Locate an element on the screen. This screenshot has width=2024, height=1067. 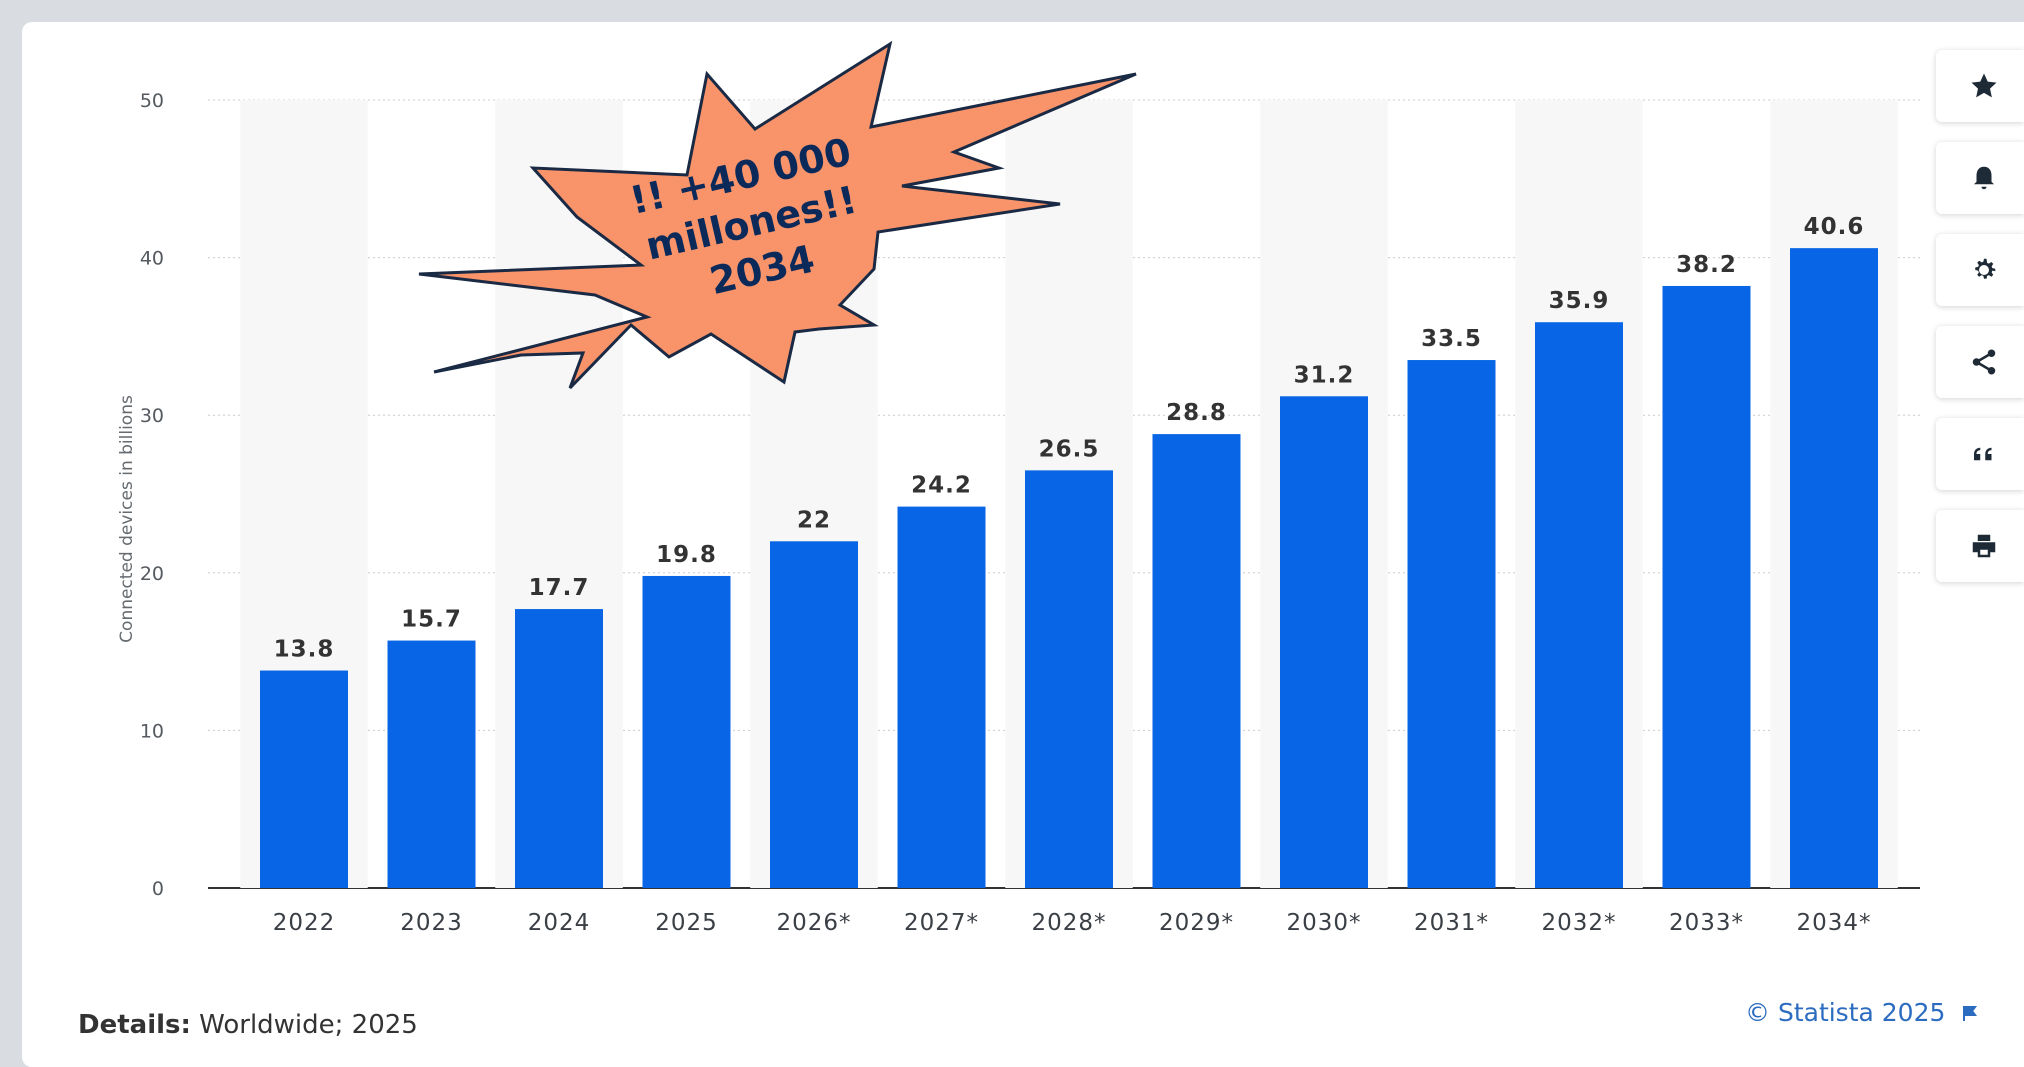
data-label: 33.5 is located at coordinates (1451, 339).